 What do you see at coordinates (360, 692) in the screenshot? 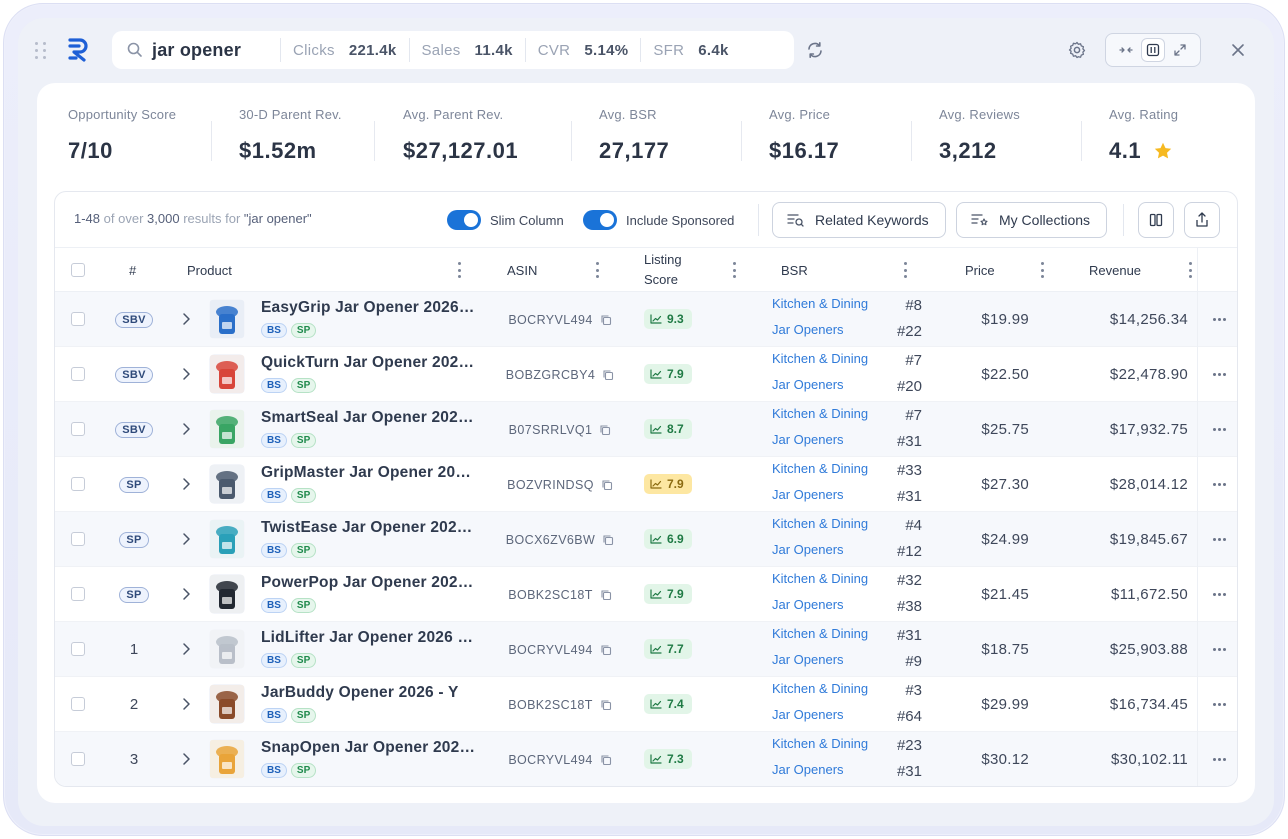
I see `product-name: JarBuddy Opener 2026 - Y` at bounding box center [360, 692].